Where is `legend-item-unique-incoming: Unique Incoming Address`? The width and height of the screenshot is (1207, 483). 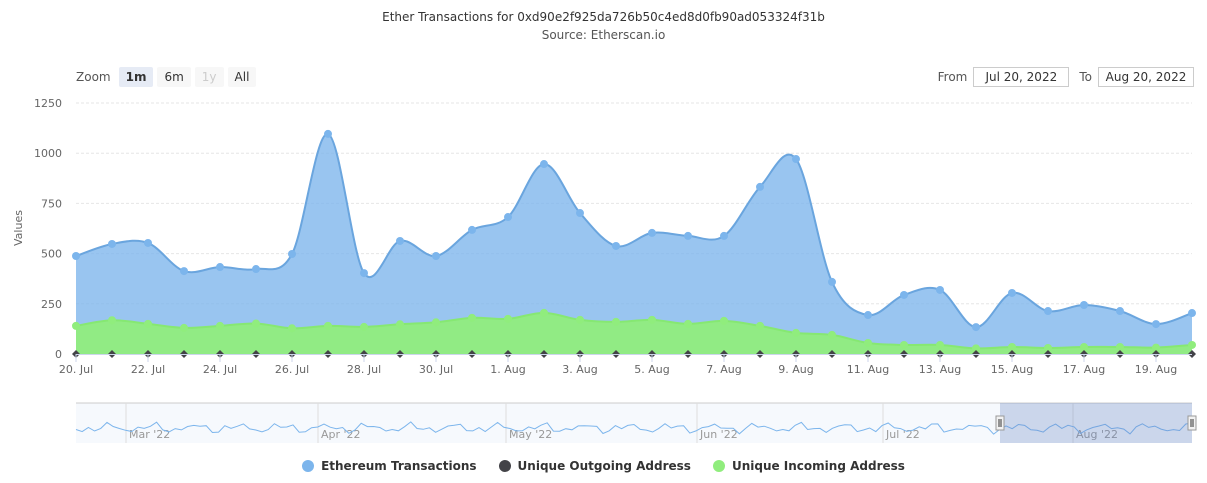
legend-item-unique-incoming: Unique Incoming Address is located at coordinates (808, 466).